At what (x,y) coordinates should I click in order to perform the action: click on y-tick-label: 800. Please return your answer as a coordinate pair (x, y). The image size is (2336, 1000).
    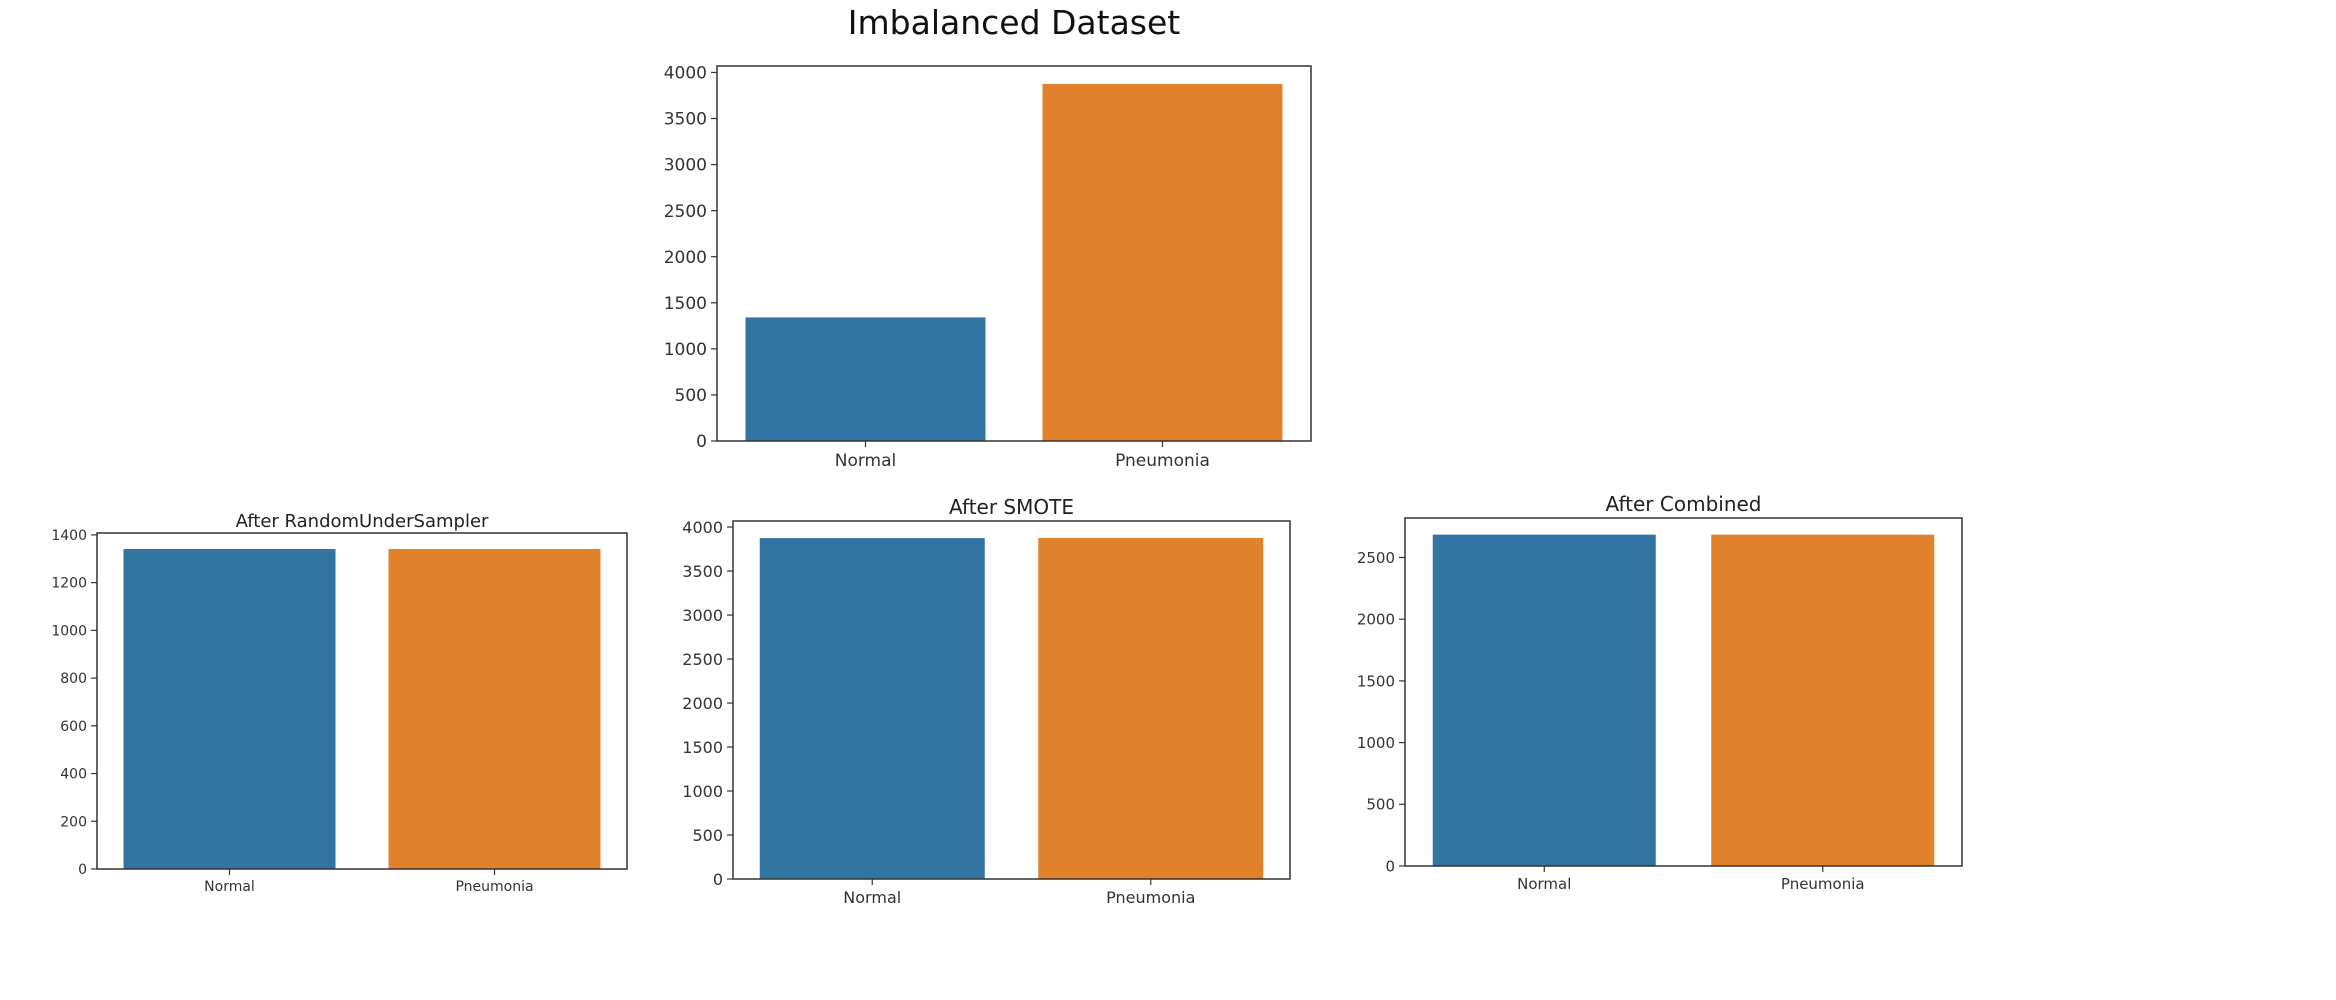
    Looking at the image, I should click on (73, 679).